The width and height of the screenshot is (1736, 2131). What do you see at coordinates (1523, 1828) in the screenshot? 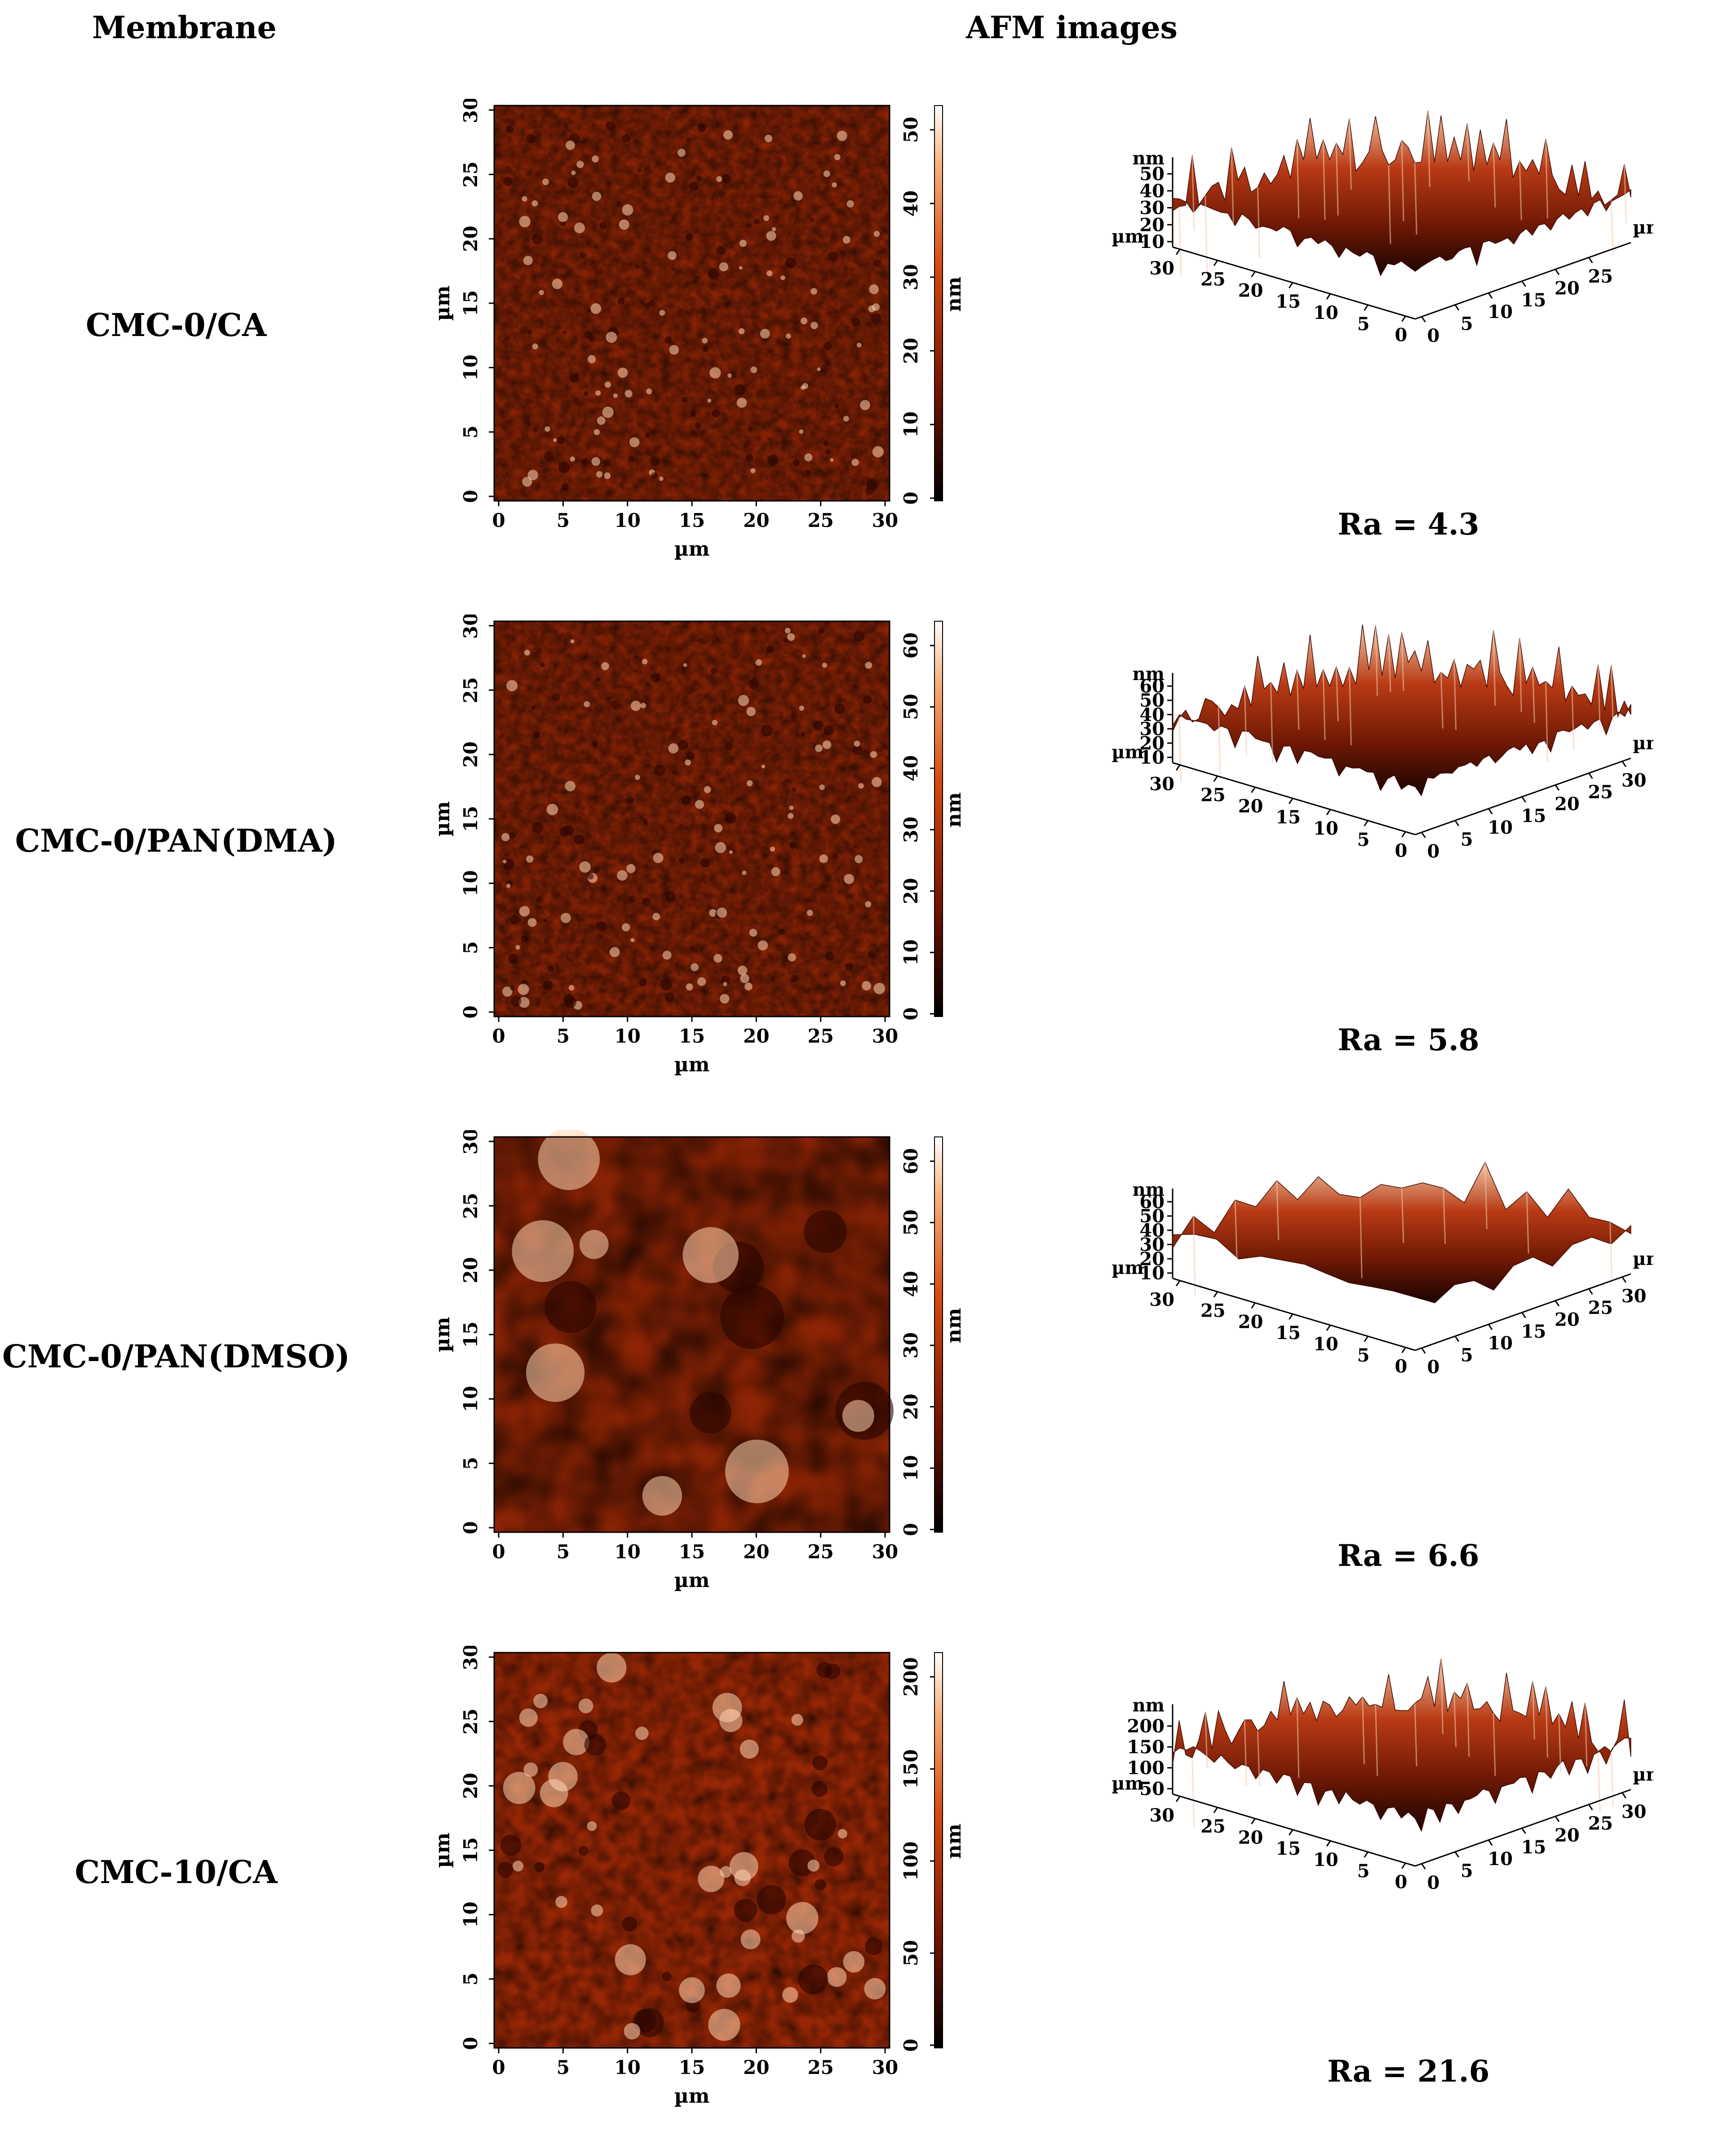
I see `right-base-axis` at bounding box center [1523, 1828].